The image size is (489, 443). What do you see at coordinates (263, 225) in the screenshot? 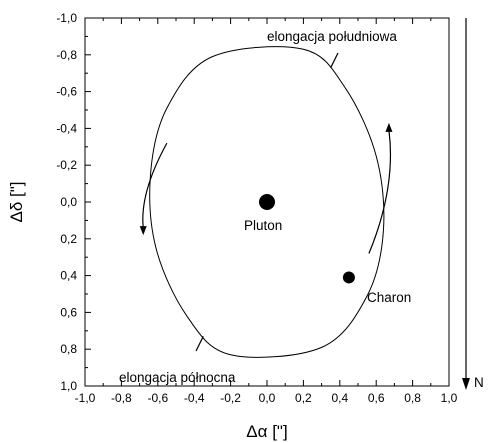
I see `pluton-label: Pluton` at bounding box center [263, 225].